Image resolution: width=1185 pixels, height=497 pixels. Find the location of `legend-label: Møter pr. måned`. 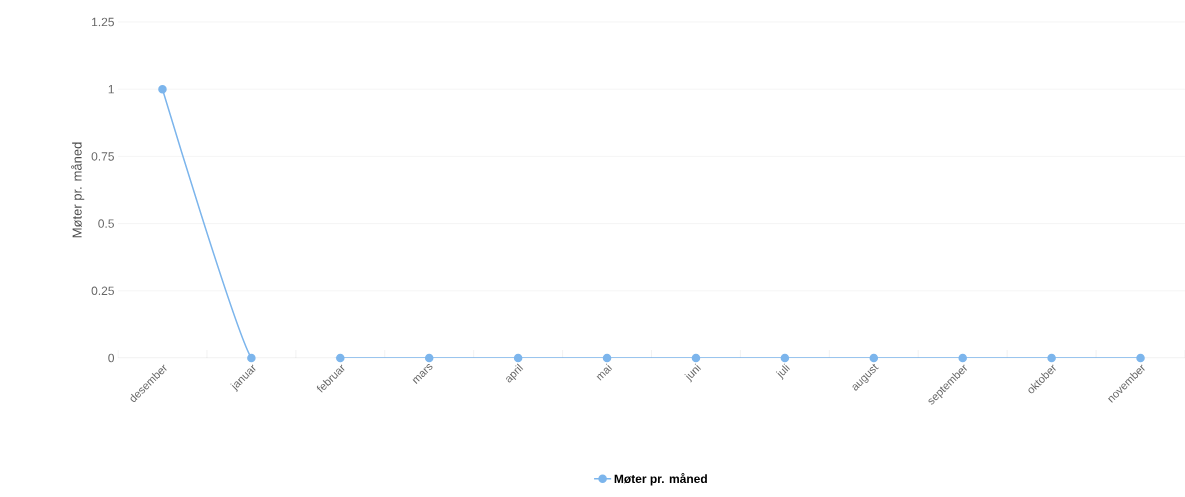

legend-label: Møter pr. måned is located at coordinates (660, 479).